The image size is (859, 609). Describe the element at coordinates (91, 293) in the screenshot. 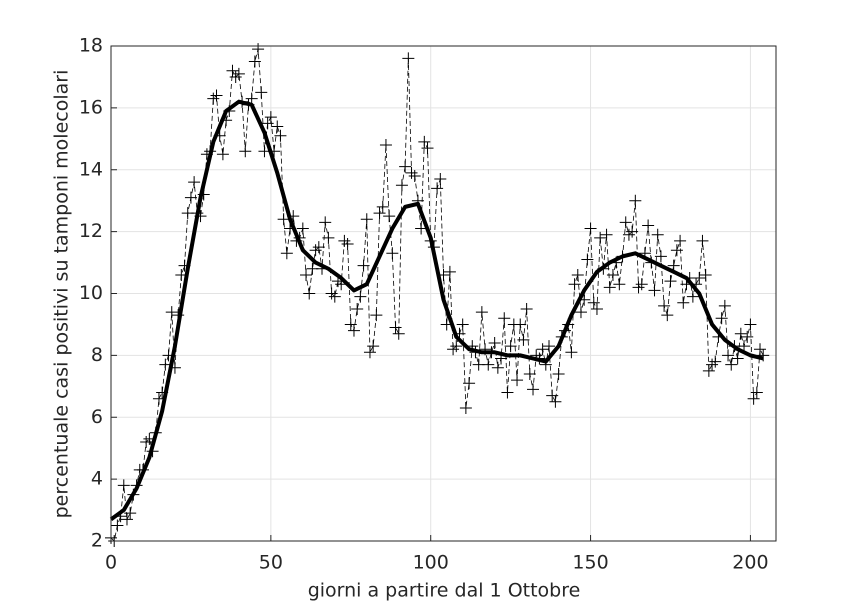

I see `y-tick-label: 10` at that location.